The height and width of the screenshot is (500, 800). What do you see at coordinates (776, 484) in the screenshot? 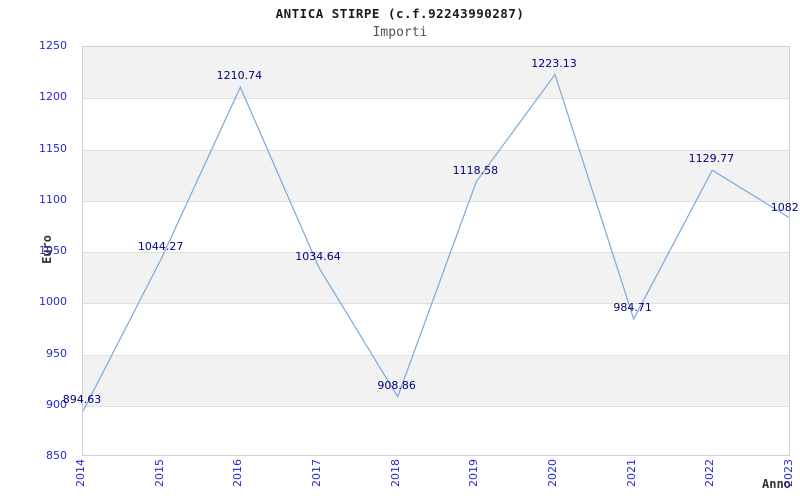
I see `x-axis-label: Anno` at bounding box center [776, 484].